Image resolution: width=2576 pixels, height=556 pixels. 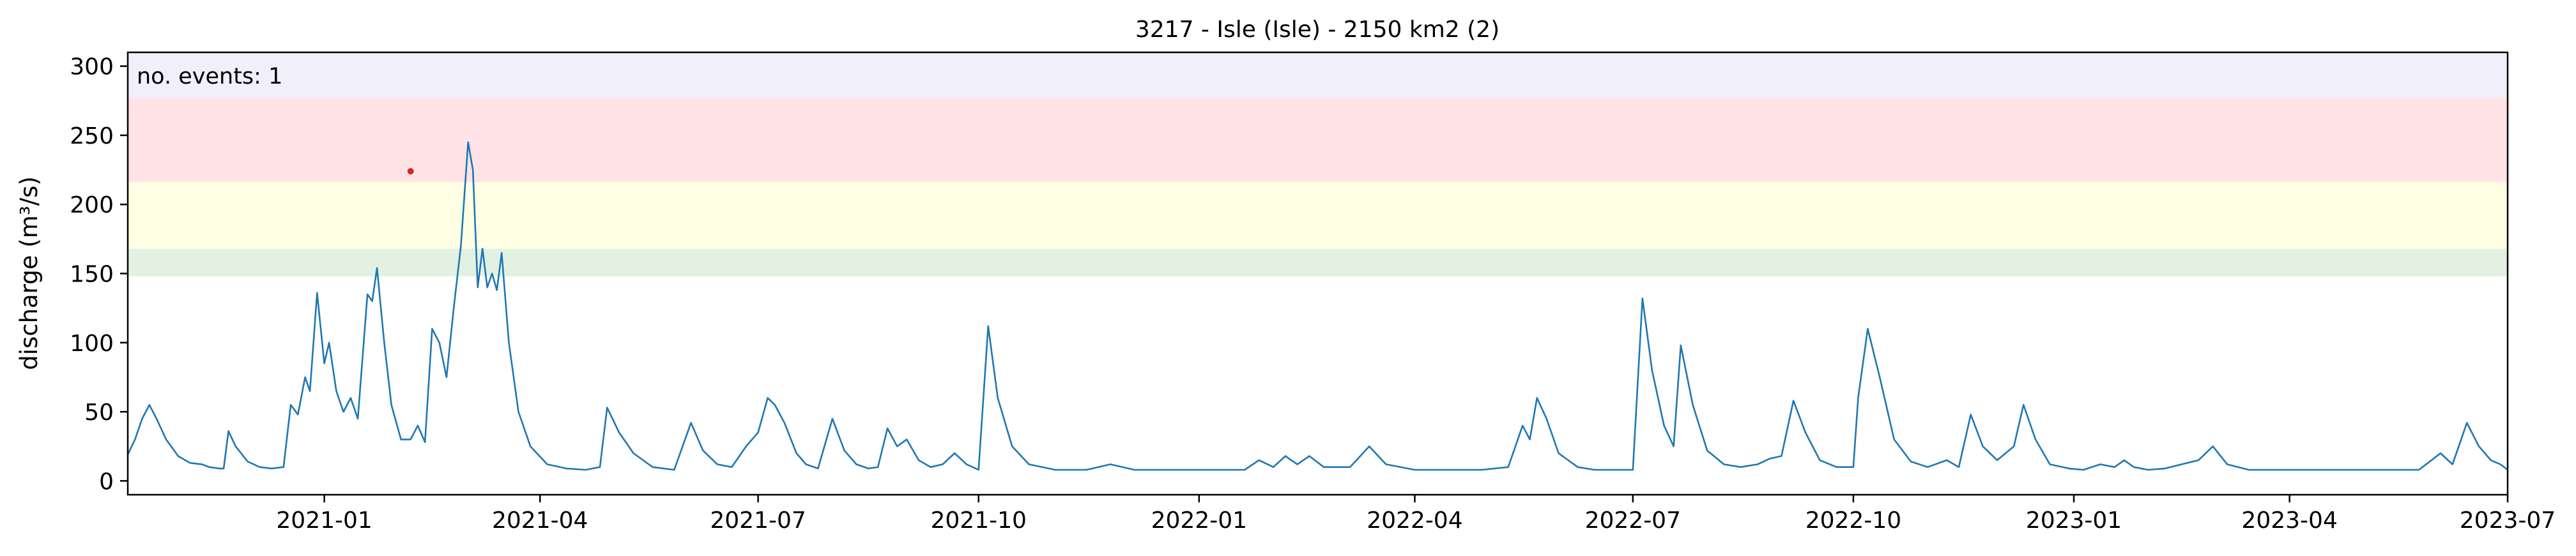 I want to click on marker-layer, so click(x=410, y=171).